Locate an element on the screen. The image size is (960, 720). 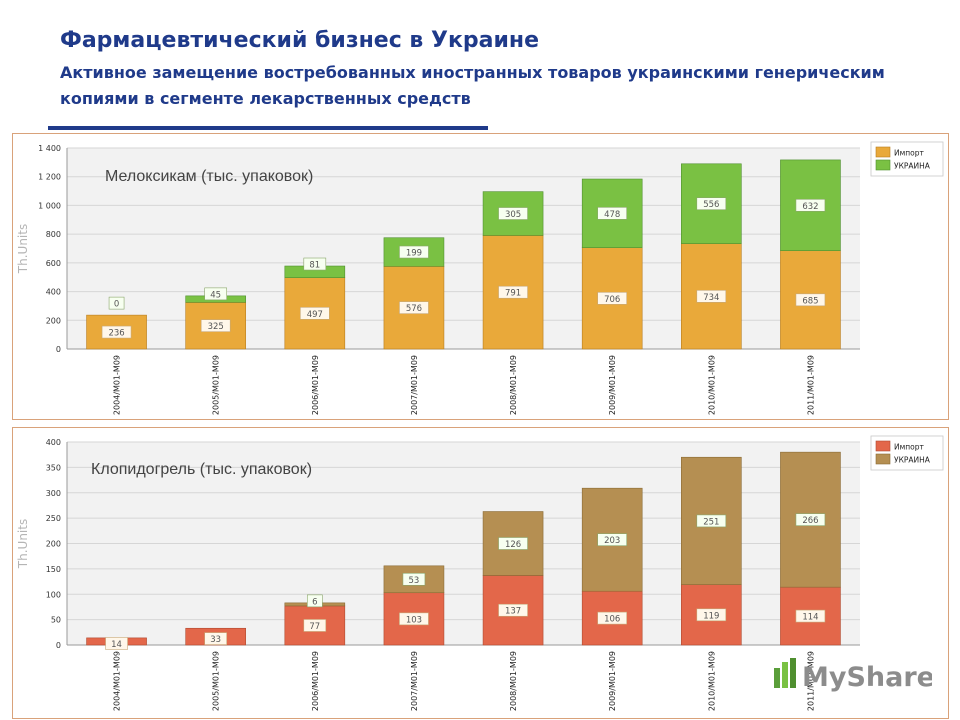
data-label-import: 114 is located at coordinates (810, 618).